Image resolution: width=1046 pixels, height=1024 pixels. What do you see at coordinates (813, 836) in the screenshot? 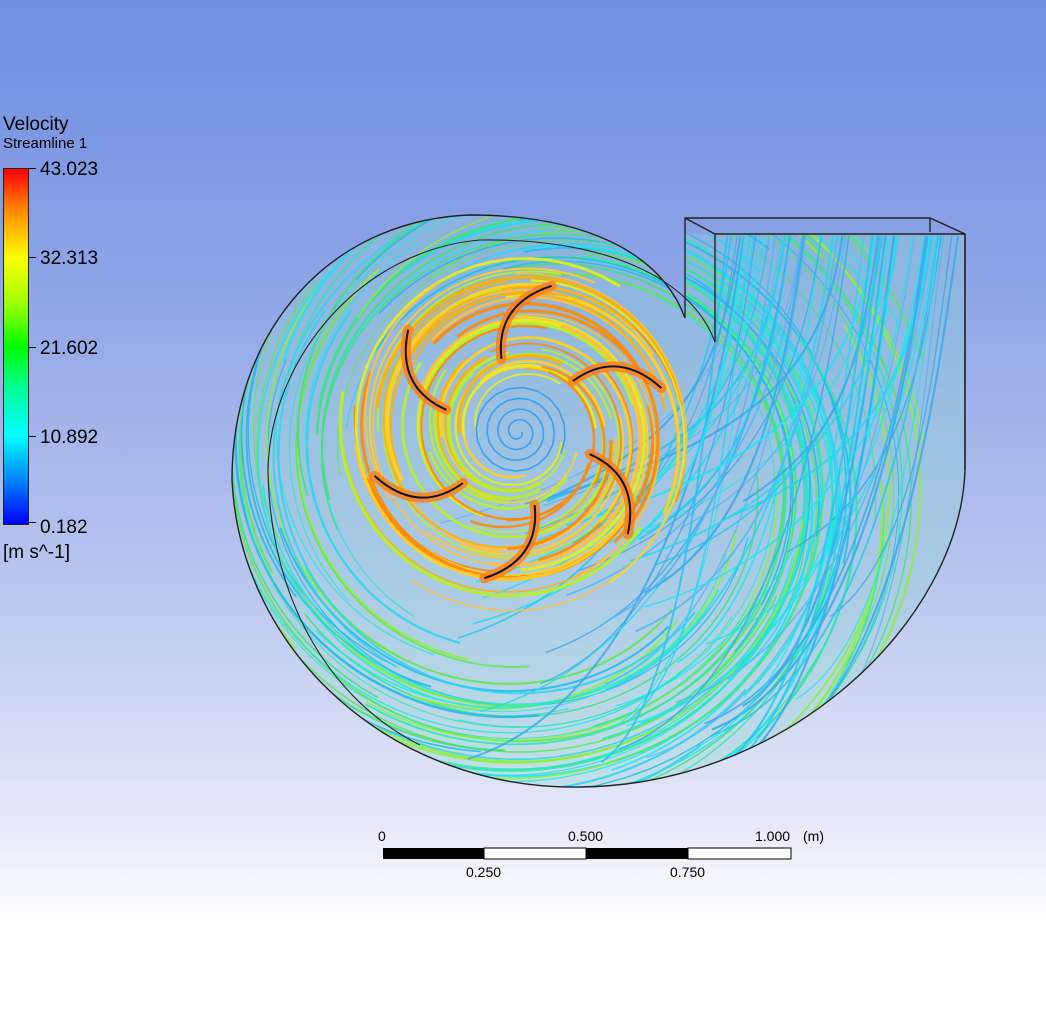
I see `scale-unit: (m)` at bounding box center [813, 836].